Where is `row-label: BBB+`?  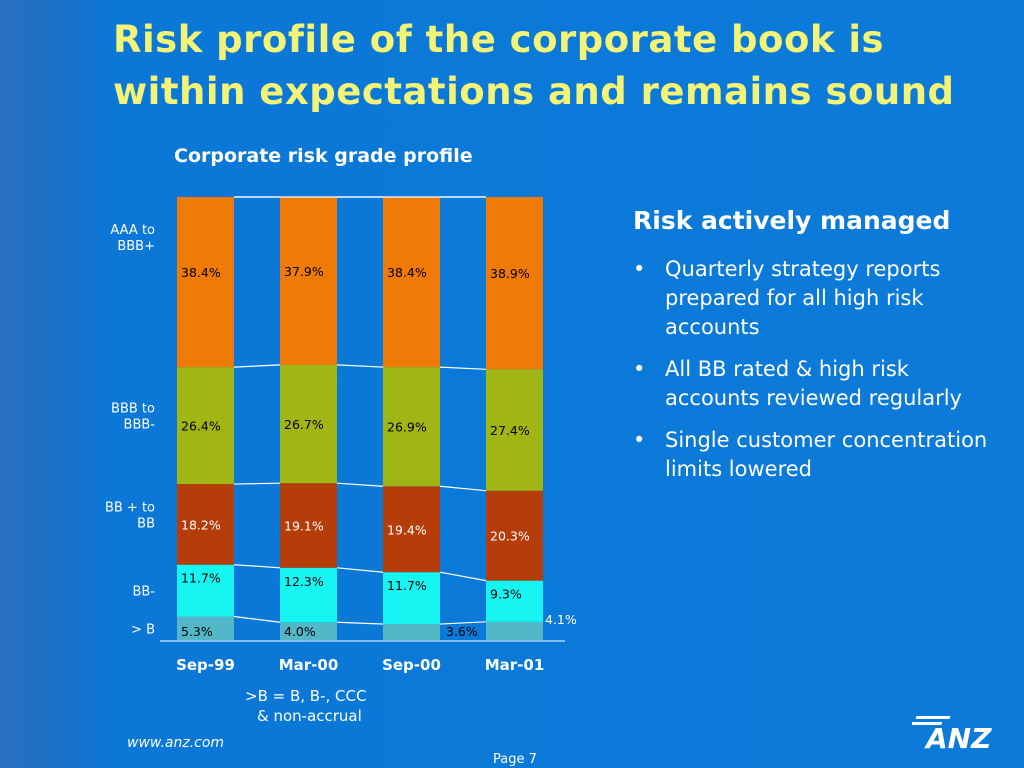 row-label: BBB+ is located at coordinates (136, 246).